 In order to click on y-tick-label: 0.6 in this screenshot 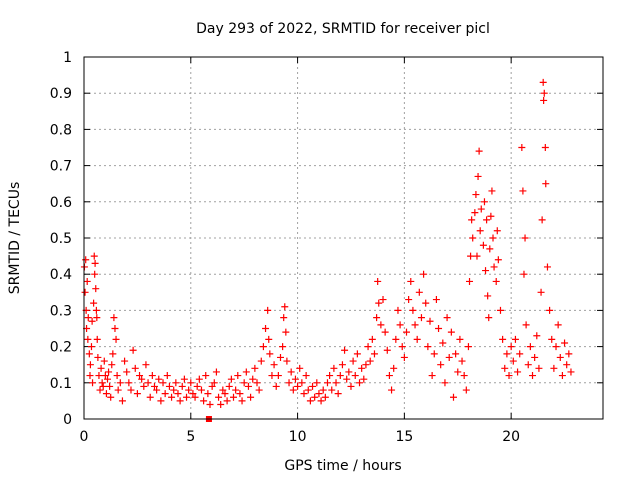, I will do `click(61, 203)`.